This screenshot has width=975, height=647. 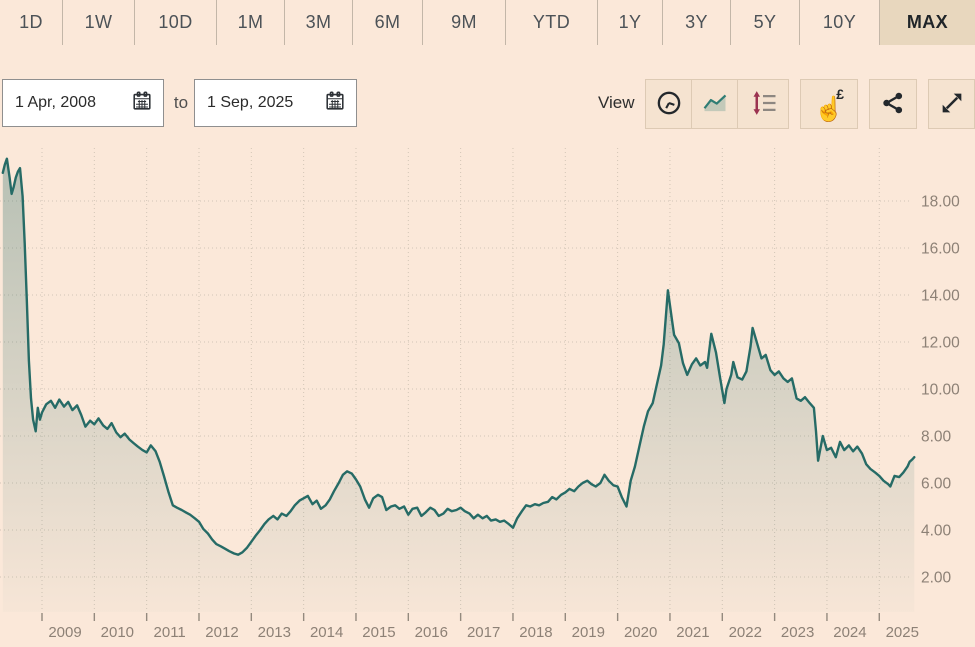 I want to click on line-chart-view-button, so click(x=714, y=104).